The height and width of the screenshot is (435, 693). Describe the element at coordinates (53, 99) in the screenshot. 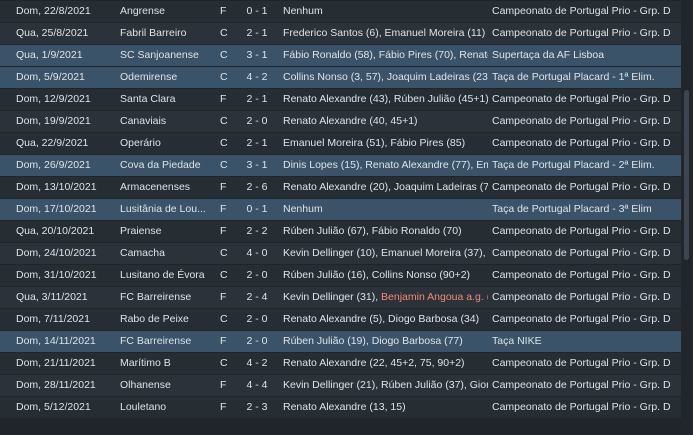

I see `fixture-date: Dom, 12/9/2021` at that location.